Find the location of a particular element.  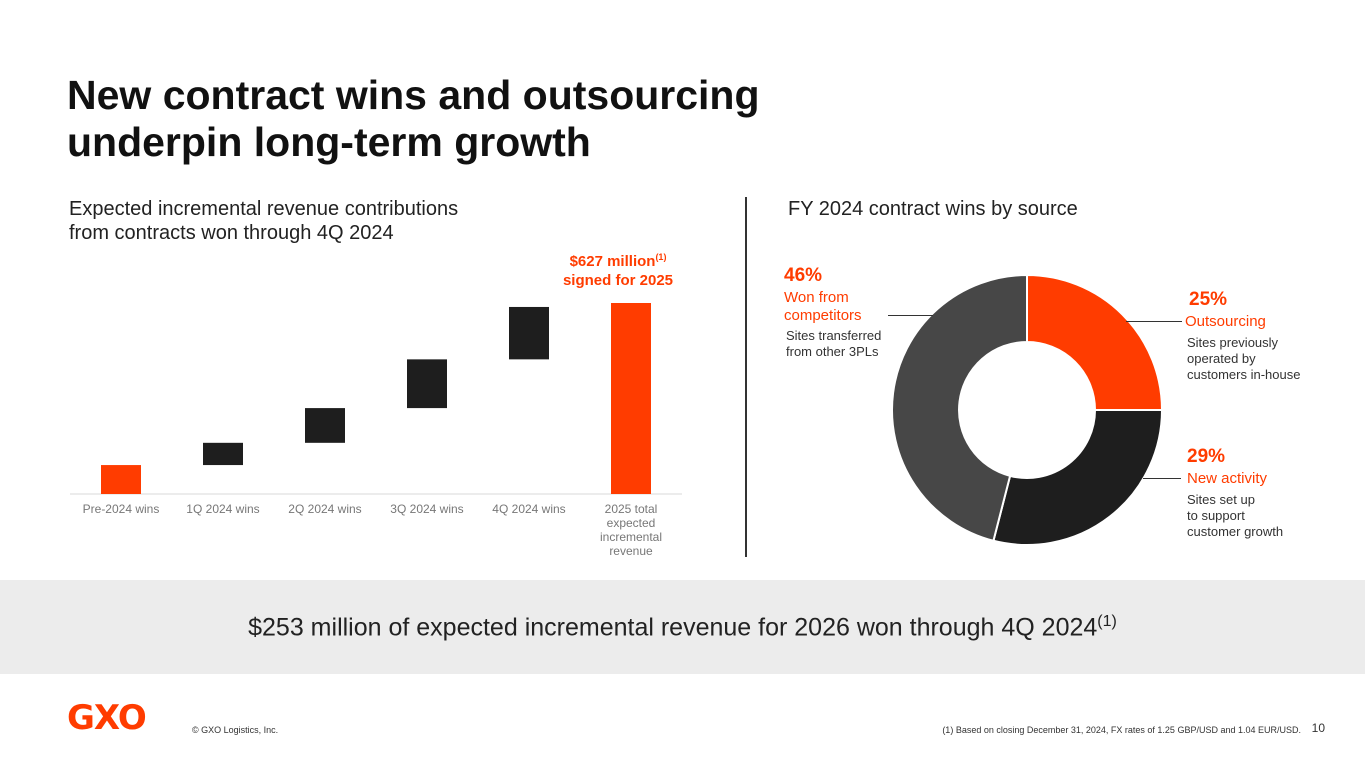

outsourcing-desc-line-3: customers in-house is located at coordinates (1244, 374).